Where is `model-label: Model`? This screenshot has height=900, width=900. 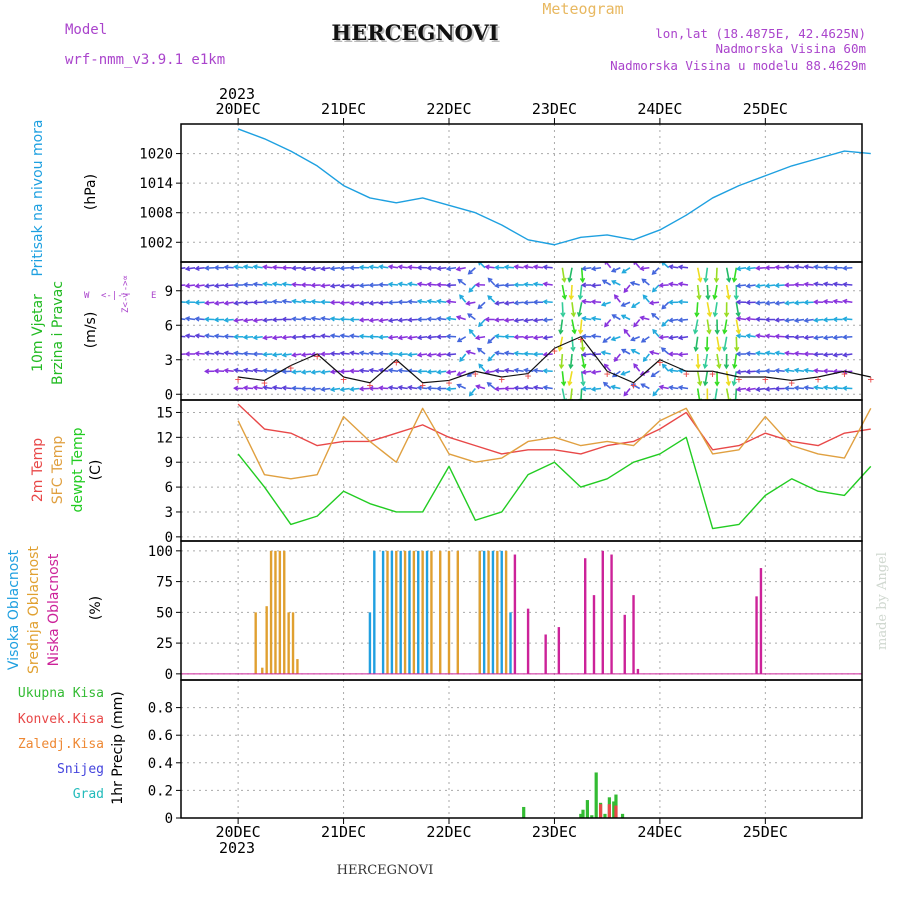 model-label: Model is located at coordinates (86, 30).